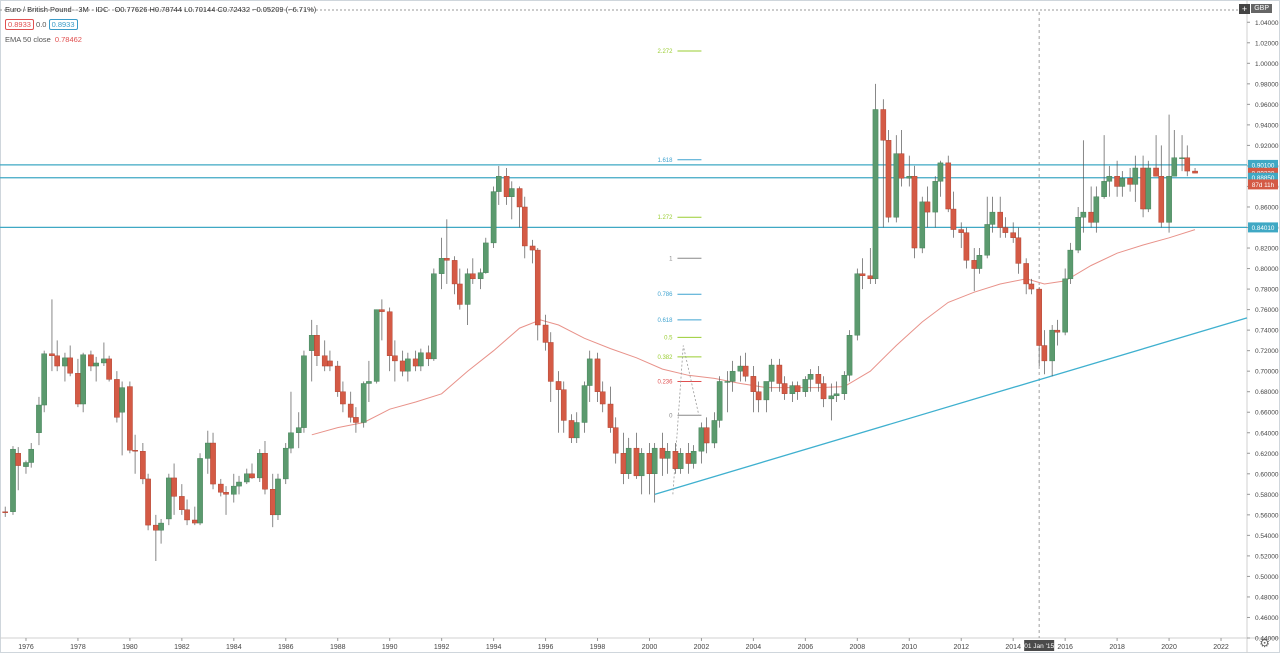  I want to click on price-label-box, so click(1263, 164).